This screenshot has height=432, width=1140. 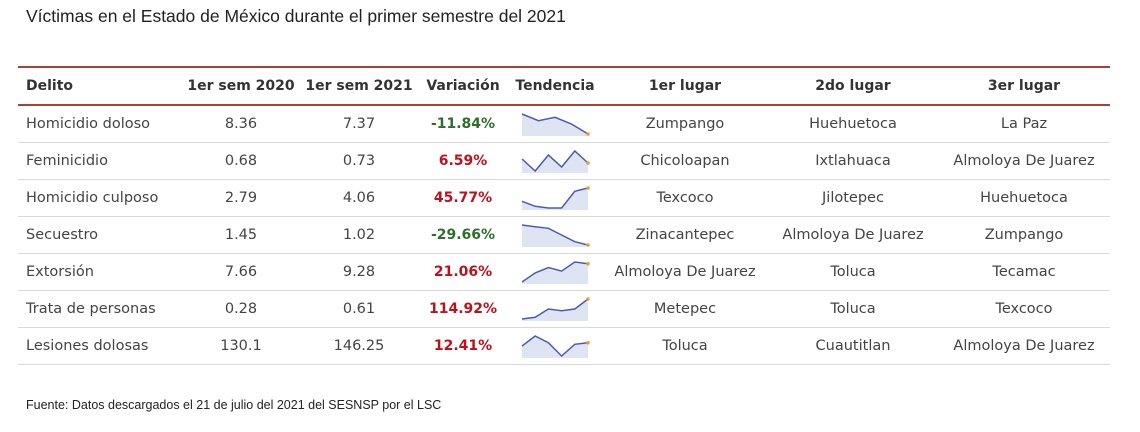 I want to click on sem-2020-cell: 8.36, so click(x=241, y=124).